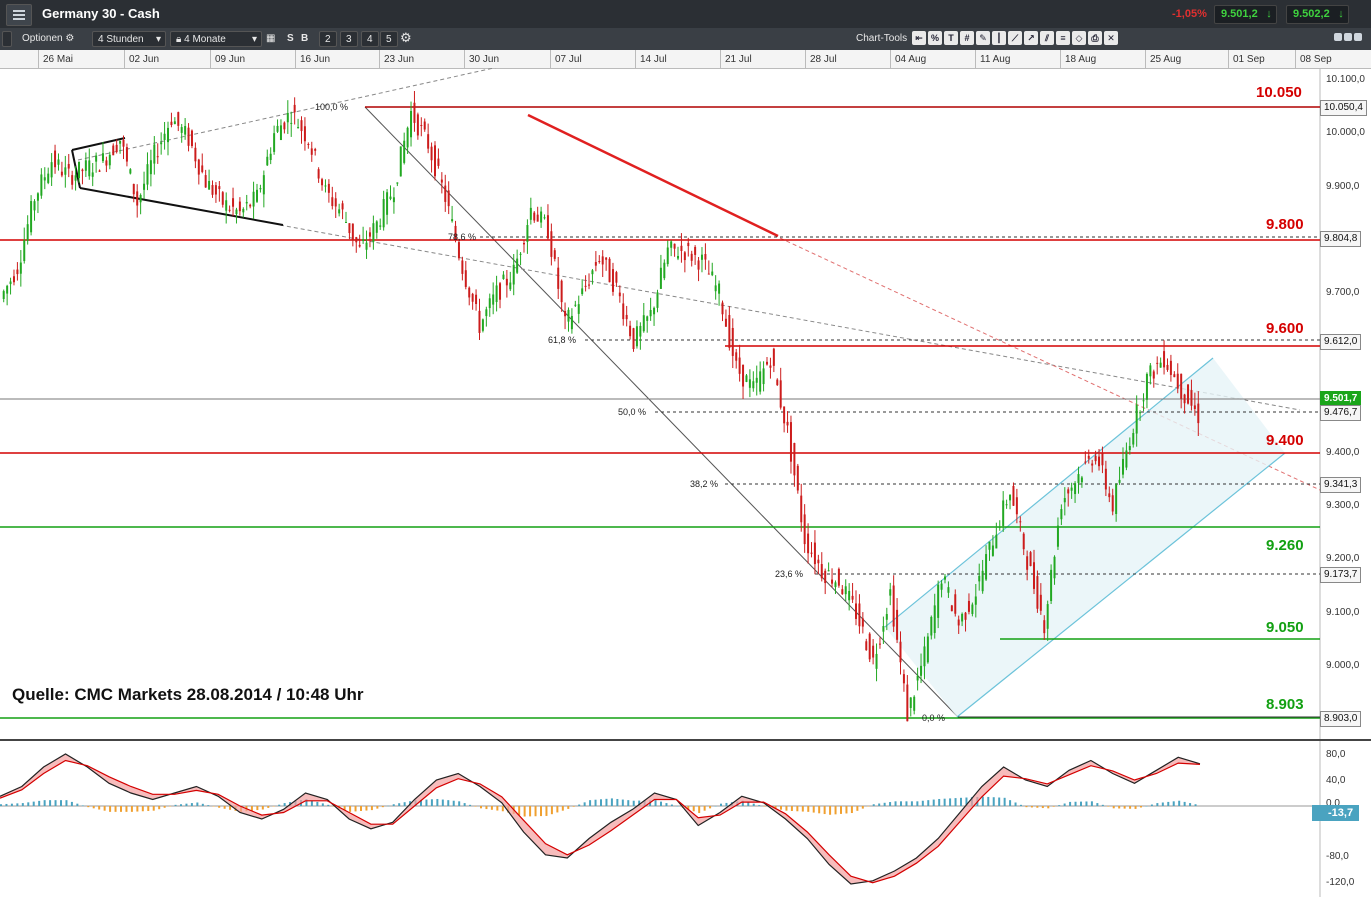 The width and height of the screenshot is (1371, 897). What do you see at coordinates (254, 39) in the screenshot?
I see `chevron-down-icon: ▾` at bounding box center [254, 39].